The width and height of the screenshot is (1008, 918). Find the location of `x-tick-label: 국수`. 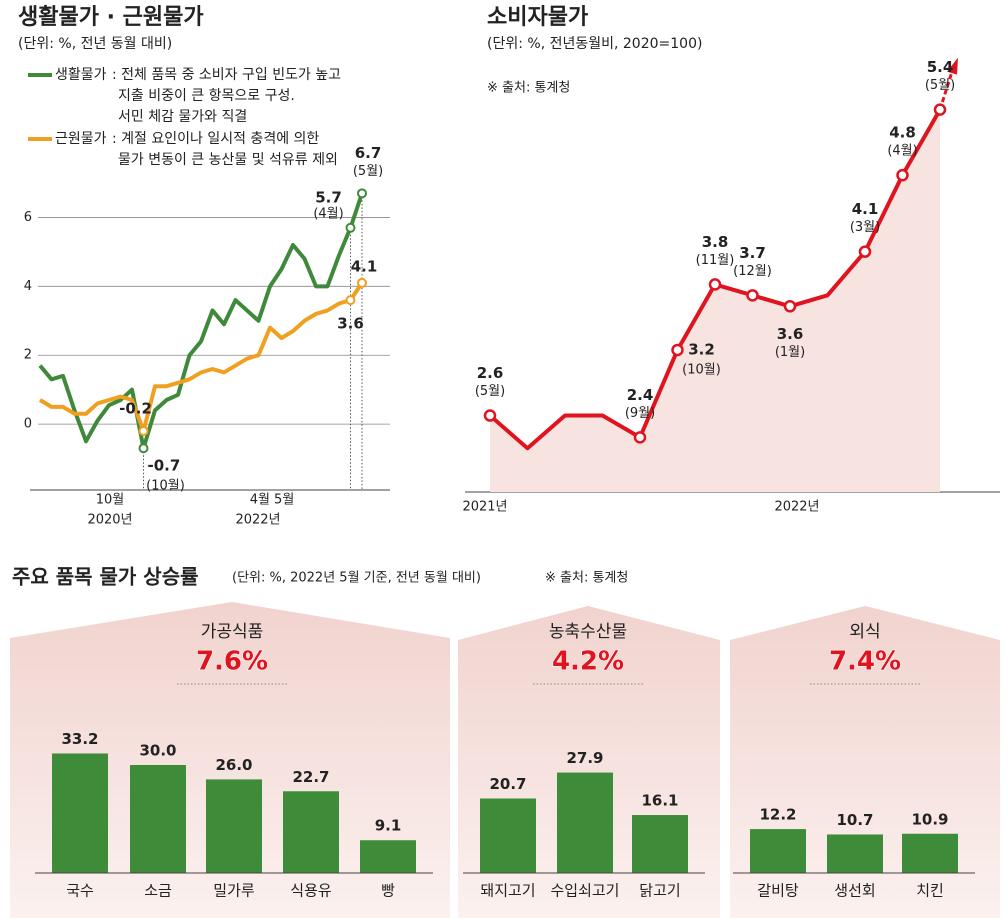

x-tick-label: 국수 is located at coordinates (80, 891).